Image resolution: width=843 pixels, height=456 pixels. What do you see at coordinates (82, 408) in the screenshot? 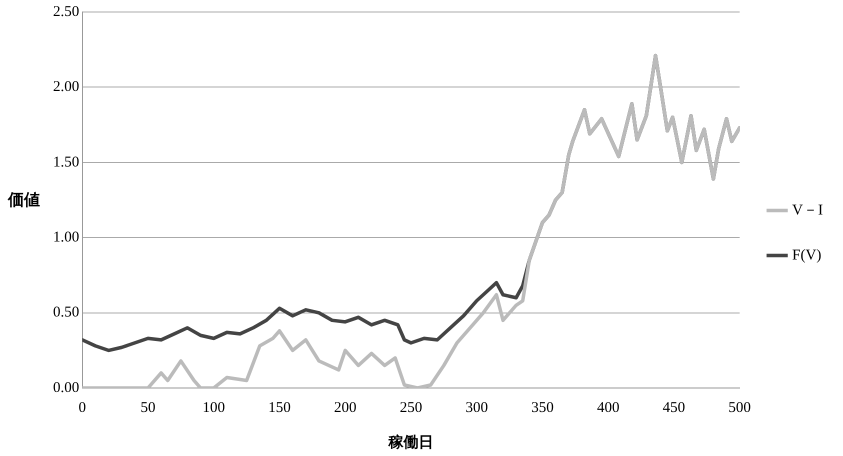
I see `x-tick-label: 0` at bounding box center [82, 408].